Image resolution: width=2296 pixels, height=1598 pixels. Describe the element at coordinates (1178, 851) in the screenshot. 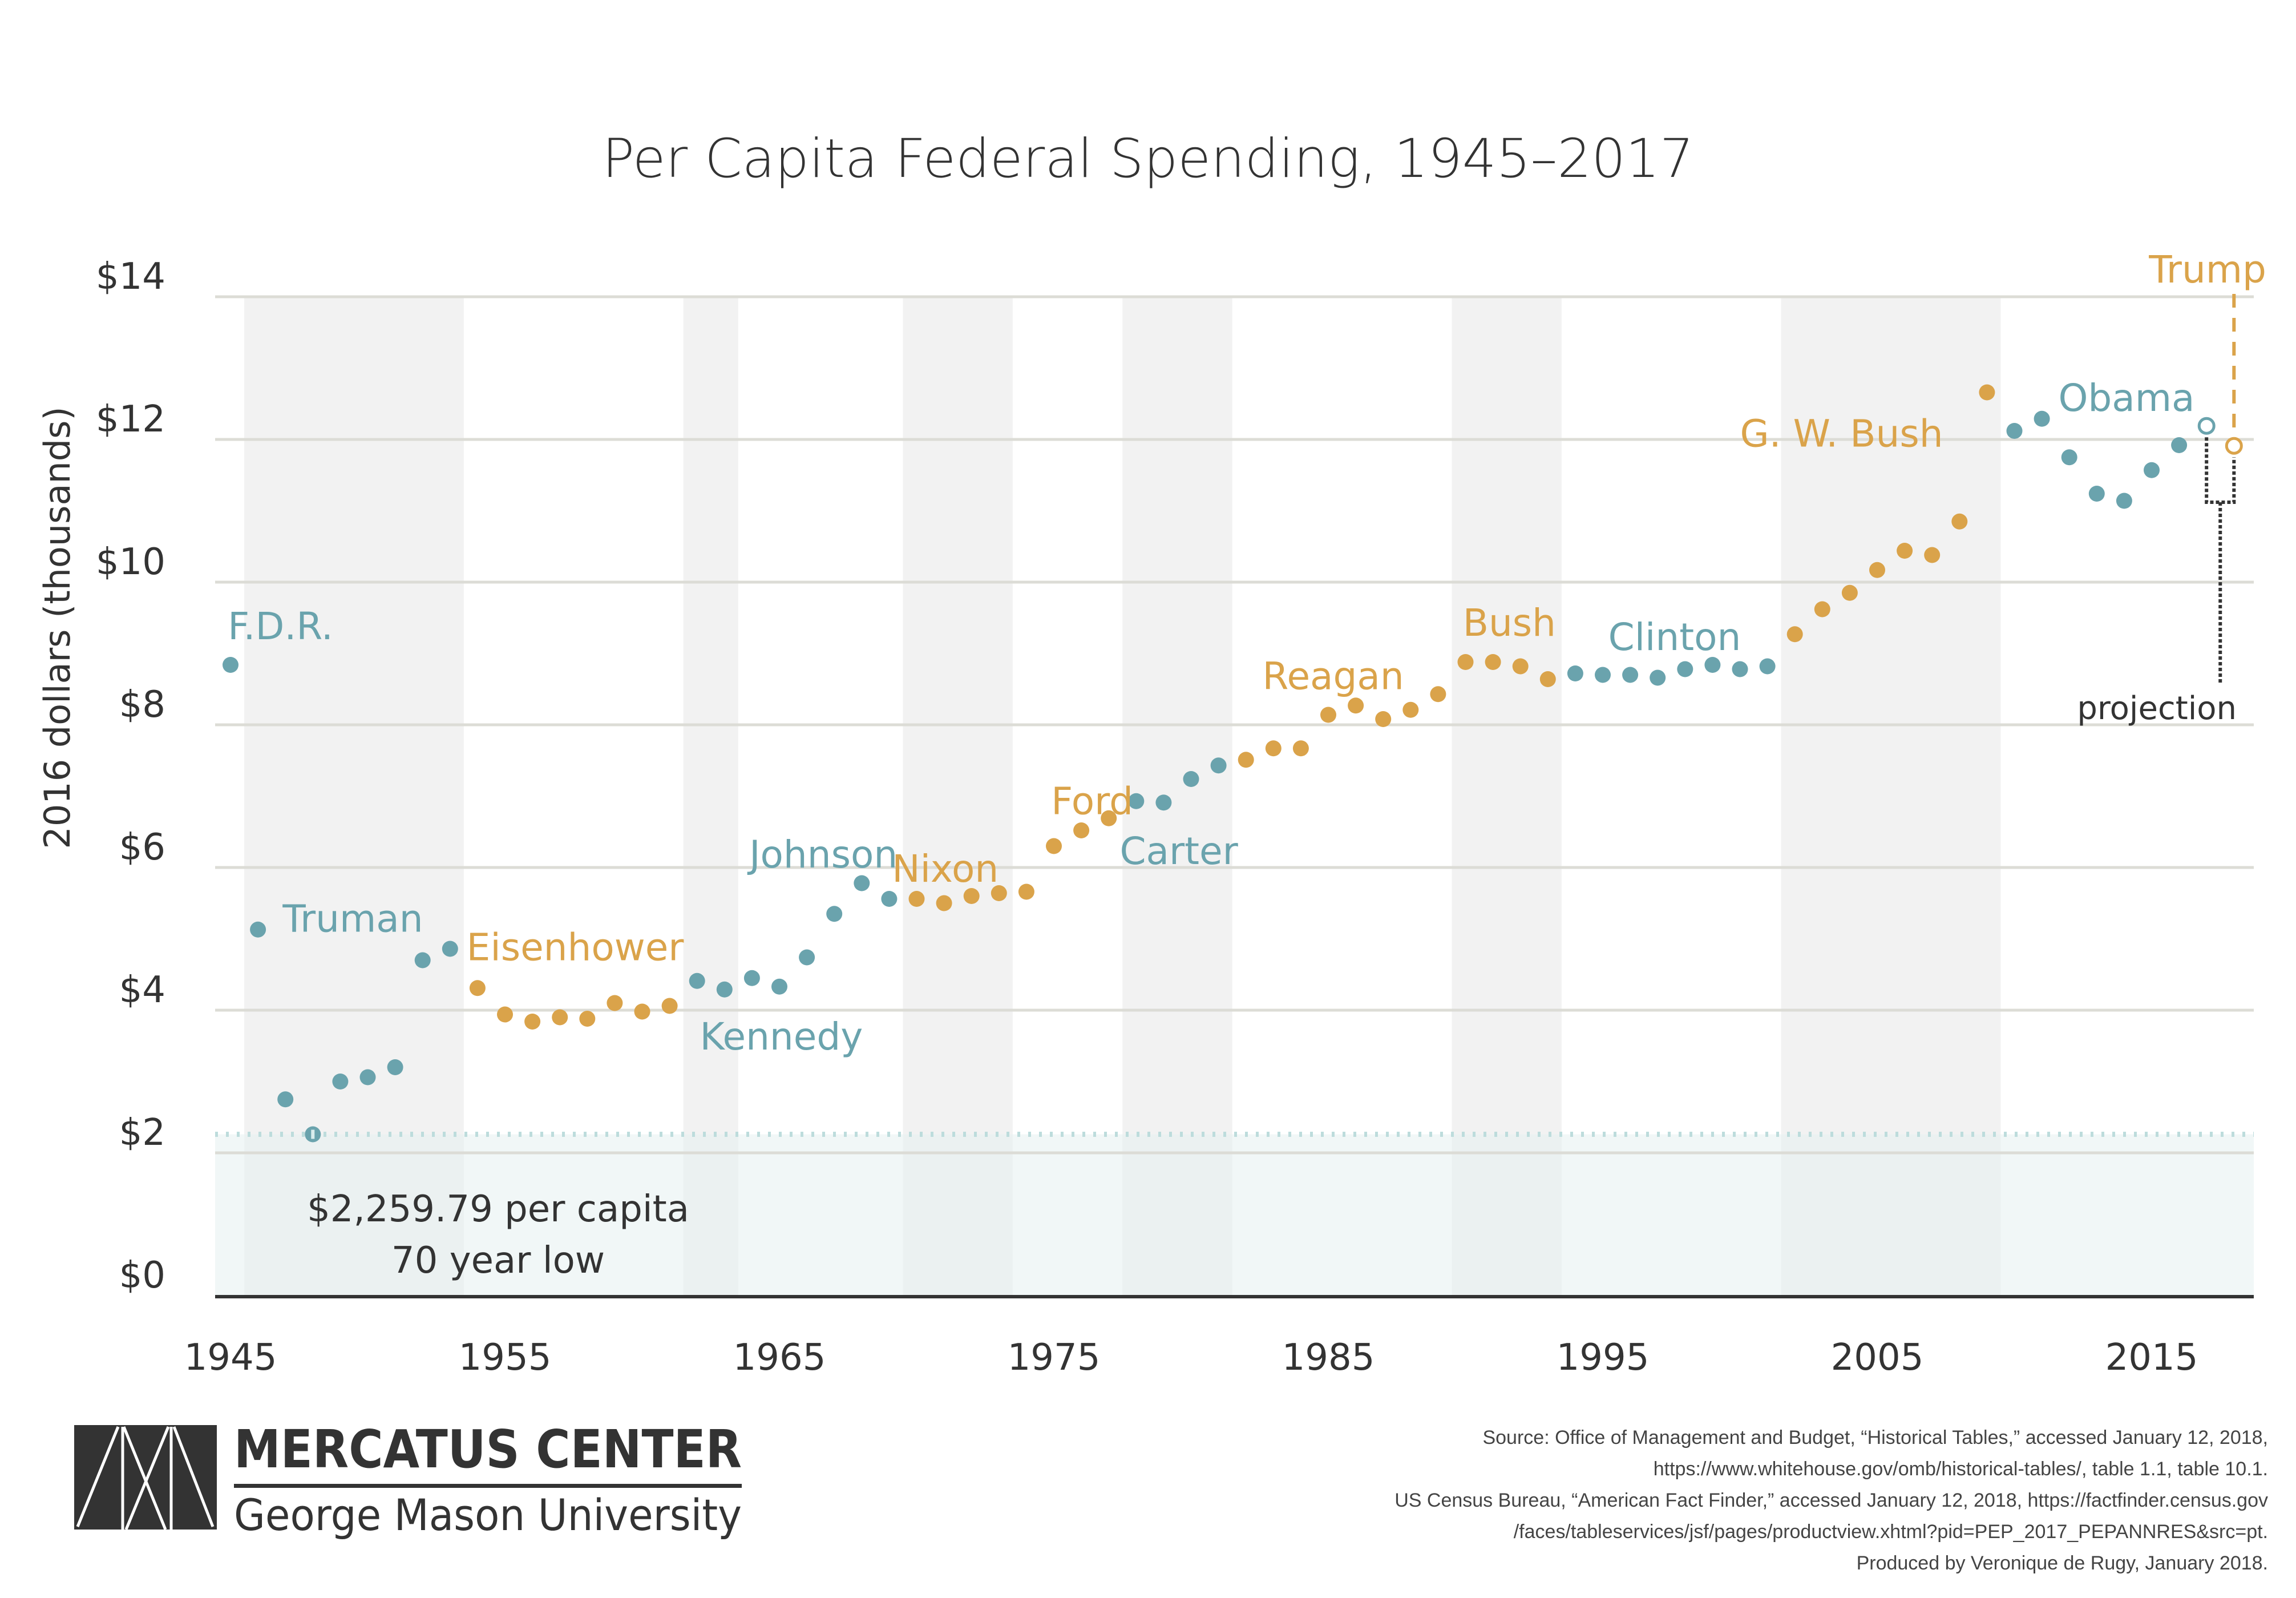

I see `president-label: Carter` at that location.